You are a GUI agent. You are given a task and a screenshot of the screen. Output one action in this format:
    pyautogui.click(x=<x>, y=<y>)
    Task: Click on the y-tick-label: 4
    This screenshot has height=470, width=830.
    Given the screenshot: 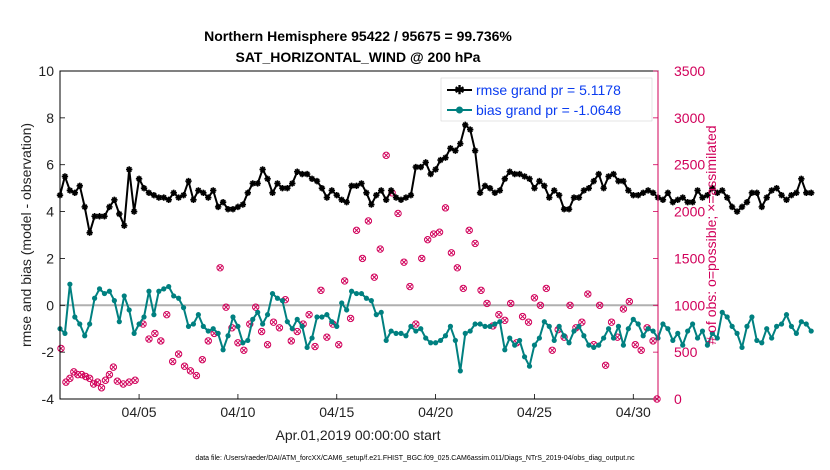 What is the action you would take?
    pyautogui.click(x=50, y=212)
    